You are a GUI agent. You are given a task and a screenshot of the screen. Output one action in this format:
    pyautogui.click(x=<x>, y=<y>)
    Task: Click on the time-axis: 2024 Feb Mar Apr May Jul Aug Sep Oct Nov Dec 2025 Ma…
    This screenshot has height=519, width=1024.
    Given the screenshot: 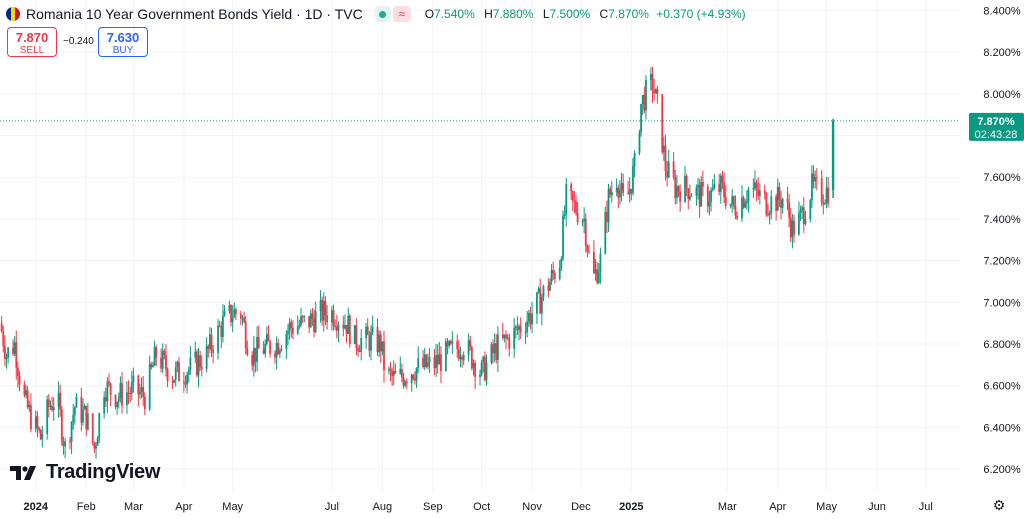 What is the action you would take?
    pyautogui.click(x=478, y=507)
    